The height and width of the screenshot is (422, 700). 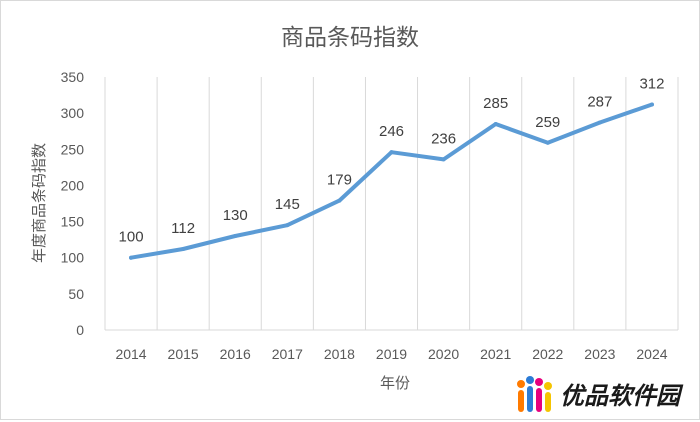 I want to click on chart-title: 商品条码指数, so click(x=350, y=38).